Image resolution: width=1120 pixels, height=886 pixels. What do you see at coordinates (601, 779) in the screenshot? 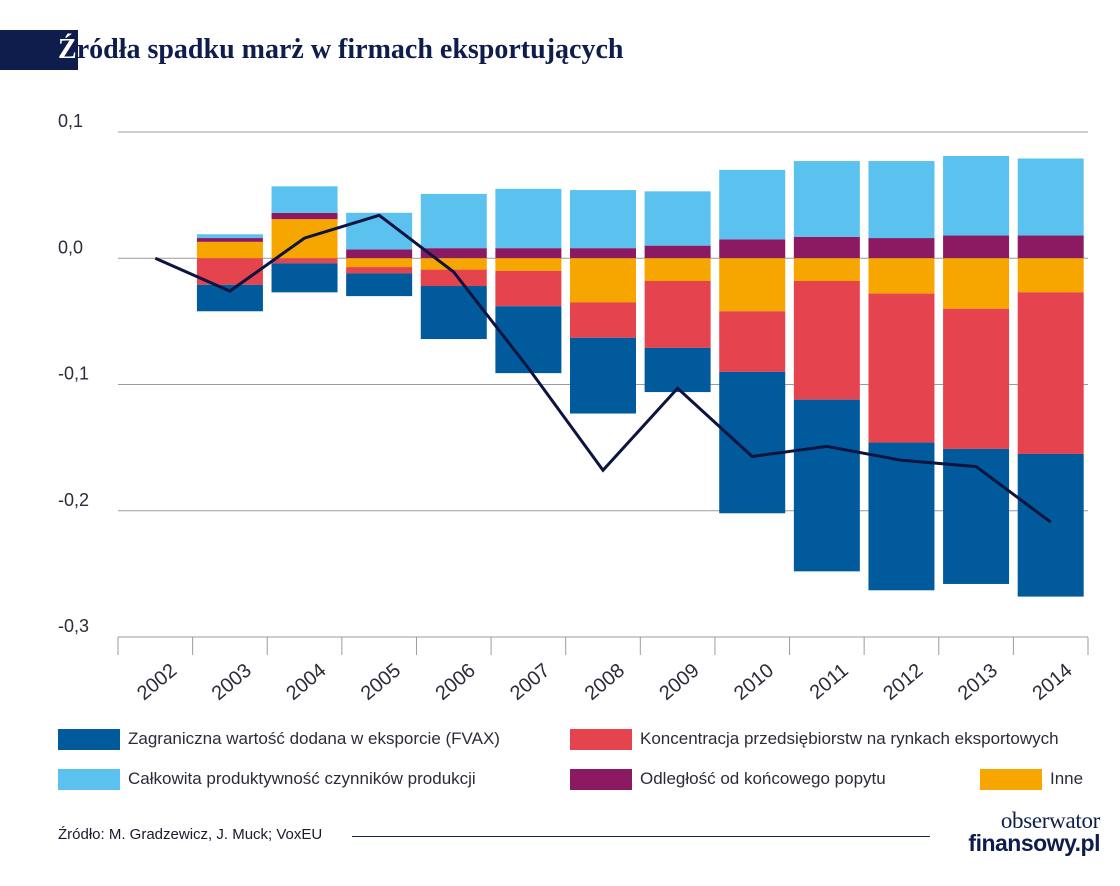
I see `legend-swatch-distance` at bounding box center [601, 779].